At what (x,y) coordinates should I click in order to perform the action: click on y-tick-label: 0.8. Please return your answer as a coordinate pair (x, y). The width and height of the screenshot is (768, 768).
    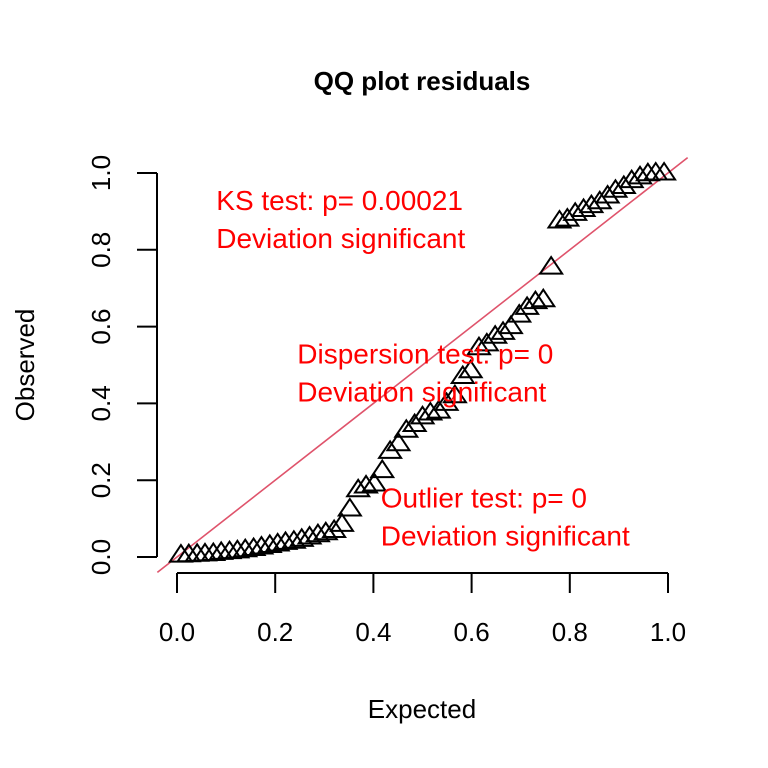
    Looking at the image, I should click on (101, 250).